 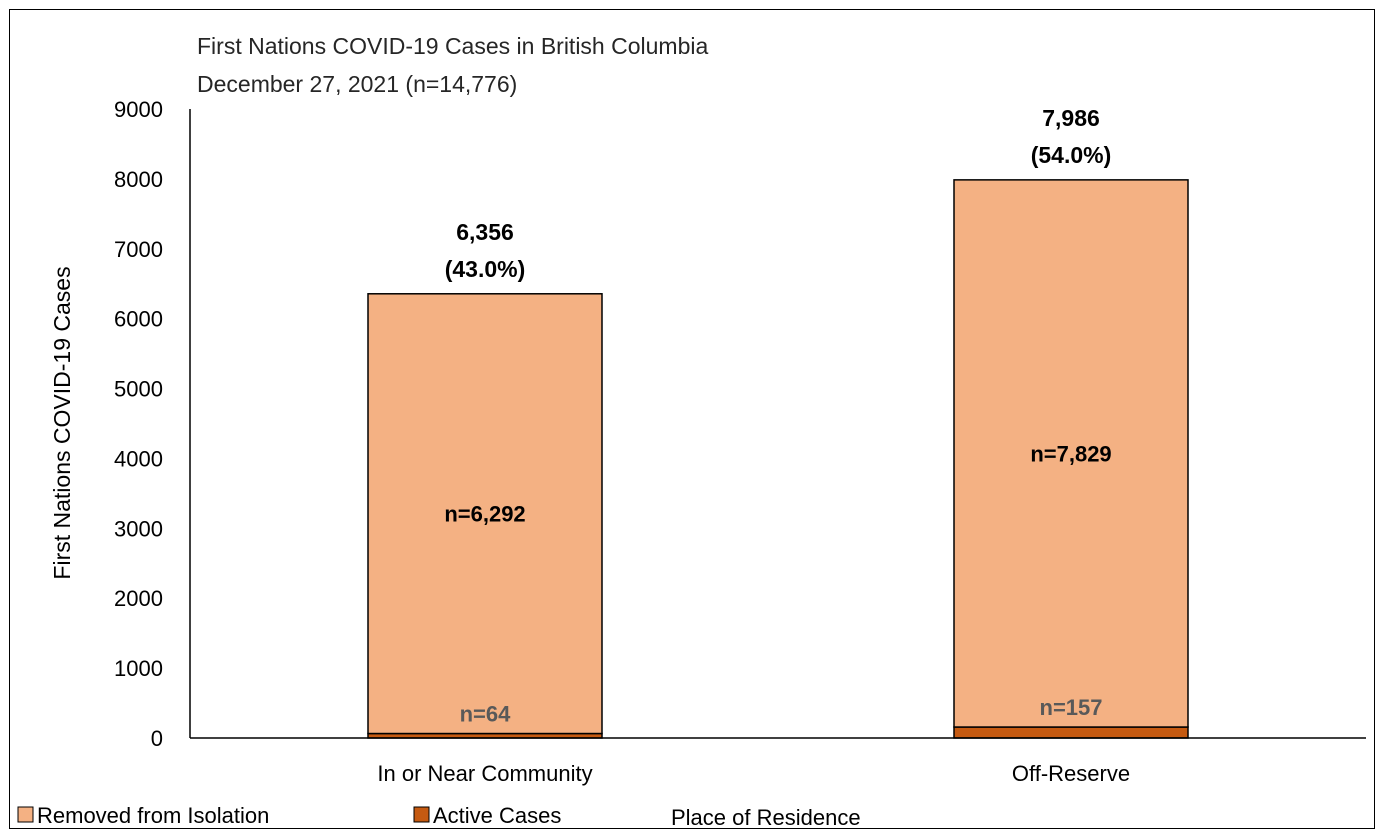 What do you see at coordinates (138, 109) in the screenshot?
I see `y-tick-label: 9000` at bounding box center [138, 109].